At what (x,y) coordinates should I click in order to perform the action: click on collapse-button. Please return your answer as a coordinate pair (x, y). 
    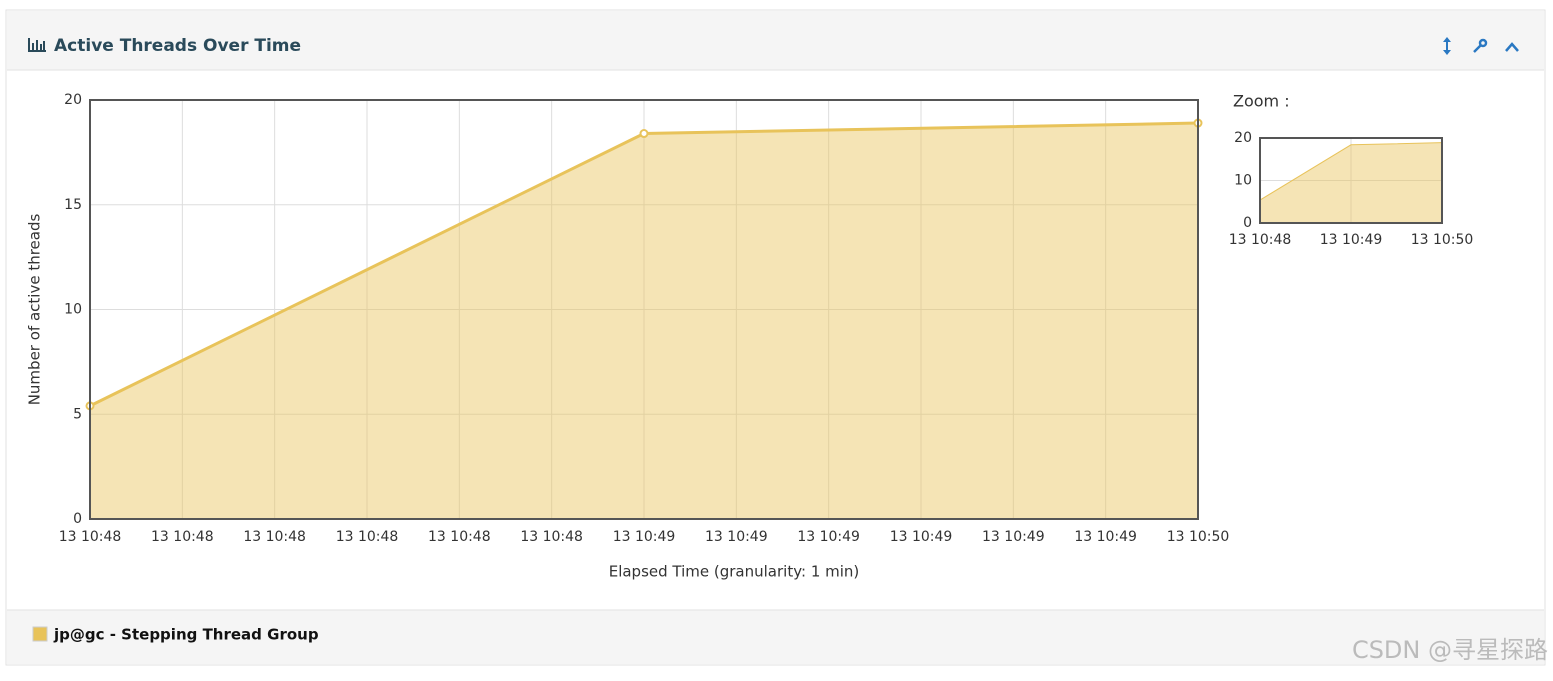
    Looking at the image, I should click on (1512, 47).